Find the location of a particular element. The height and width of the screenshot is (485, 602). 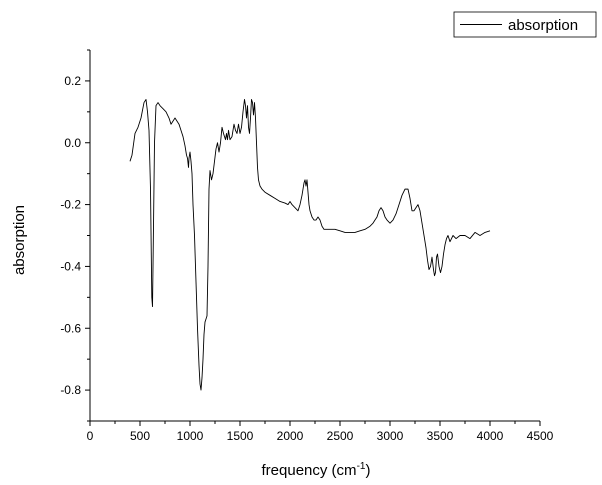

y-tick-label: -0.2 is located at coordinates (70, 205).